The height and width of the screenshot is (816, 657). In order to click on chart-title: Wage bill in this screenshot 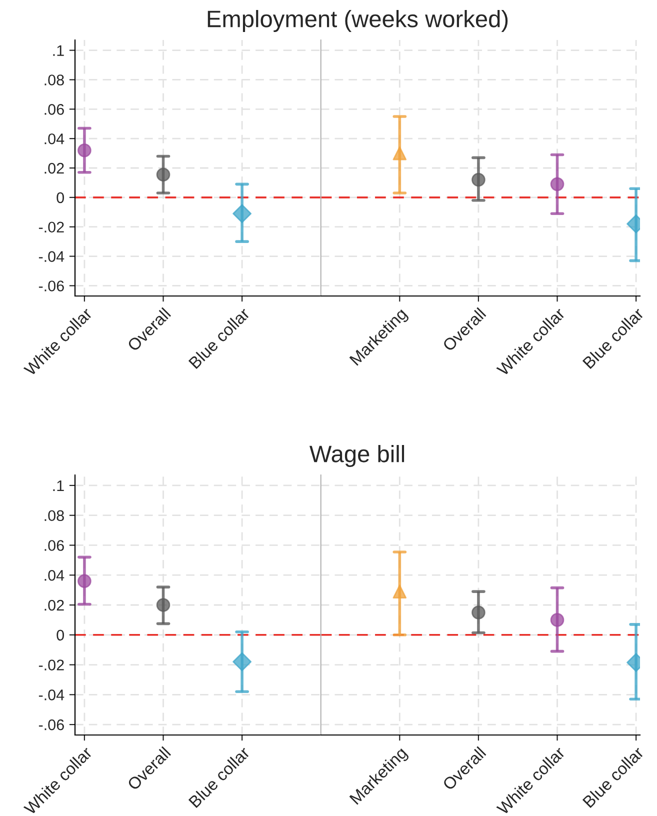, I will do `click(356, 455)`.